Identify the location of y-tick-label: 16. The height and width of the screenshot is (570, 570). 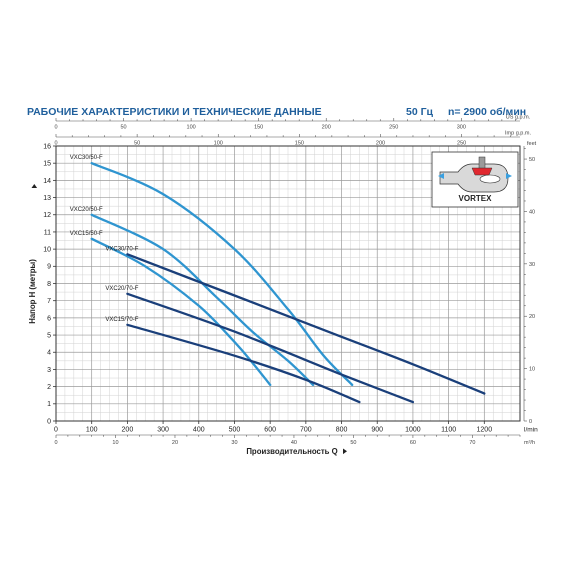
(47, 146).